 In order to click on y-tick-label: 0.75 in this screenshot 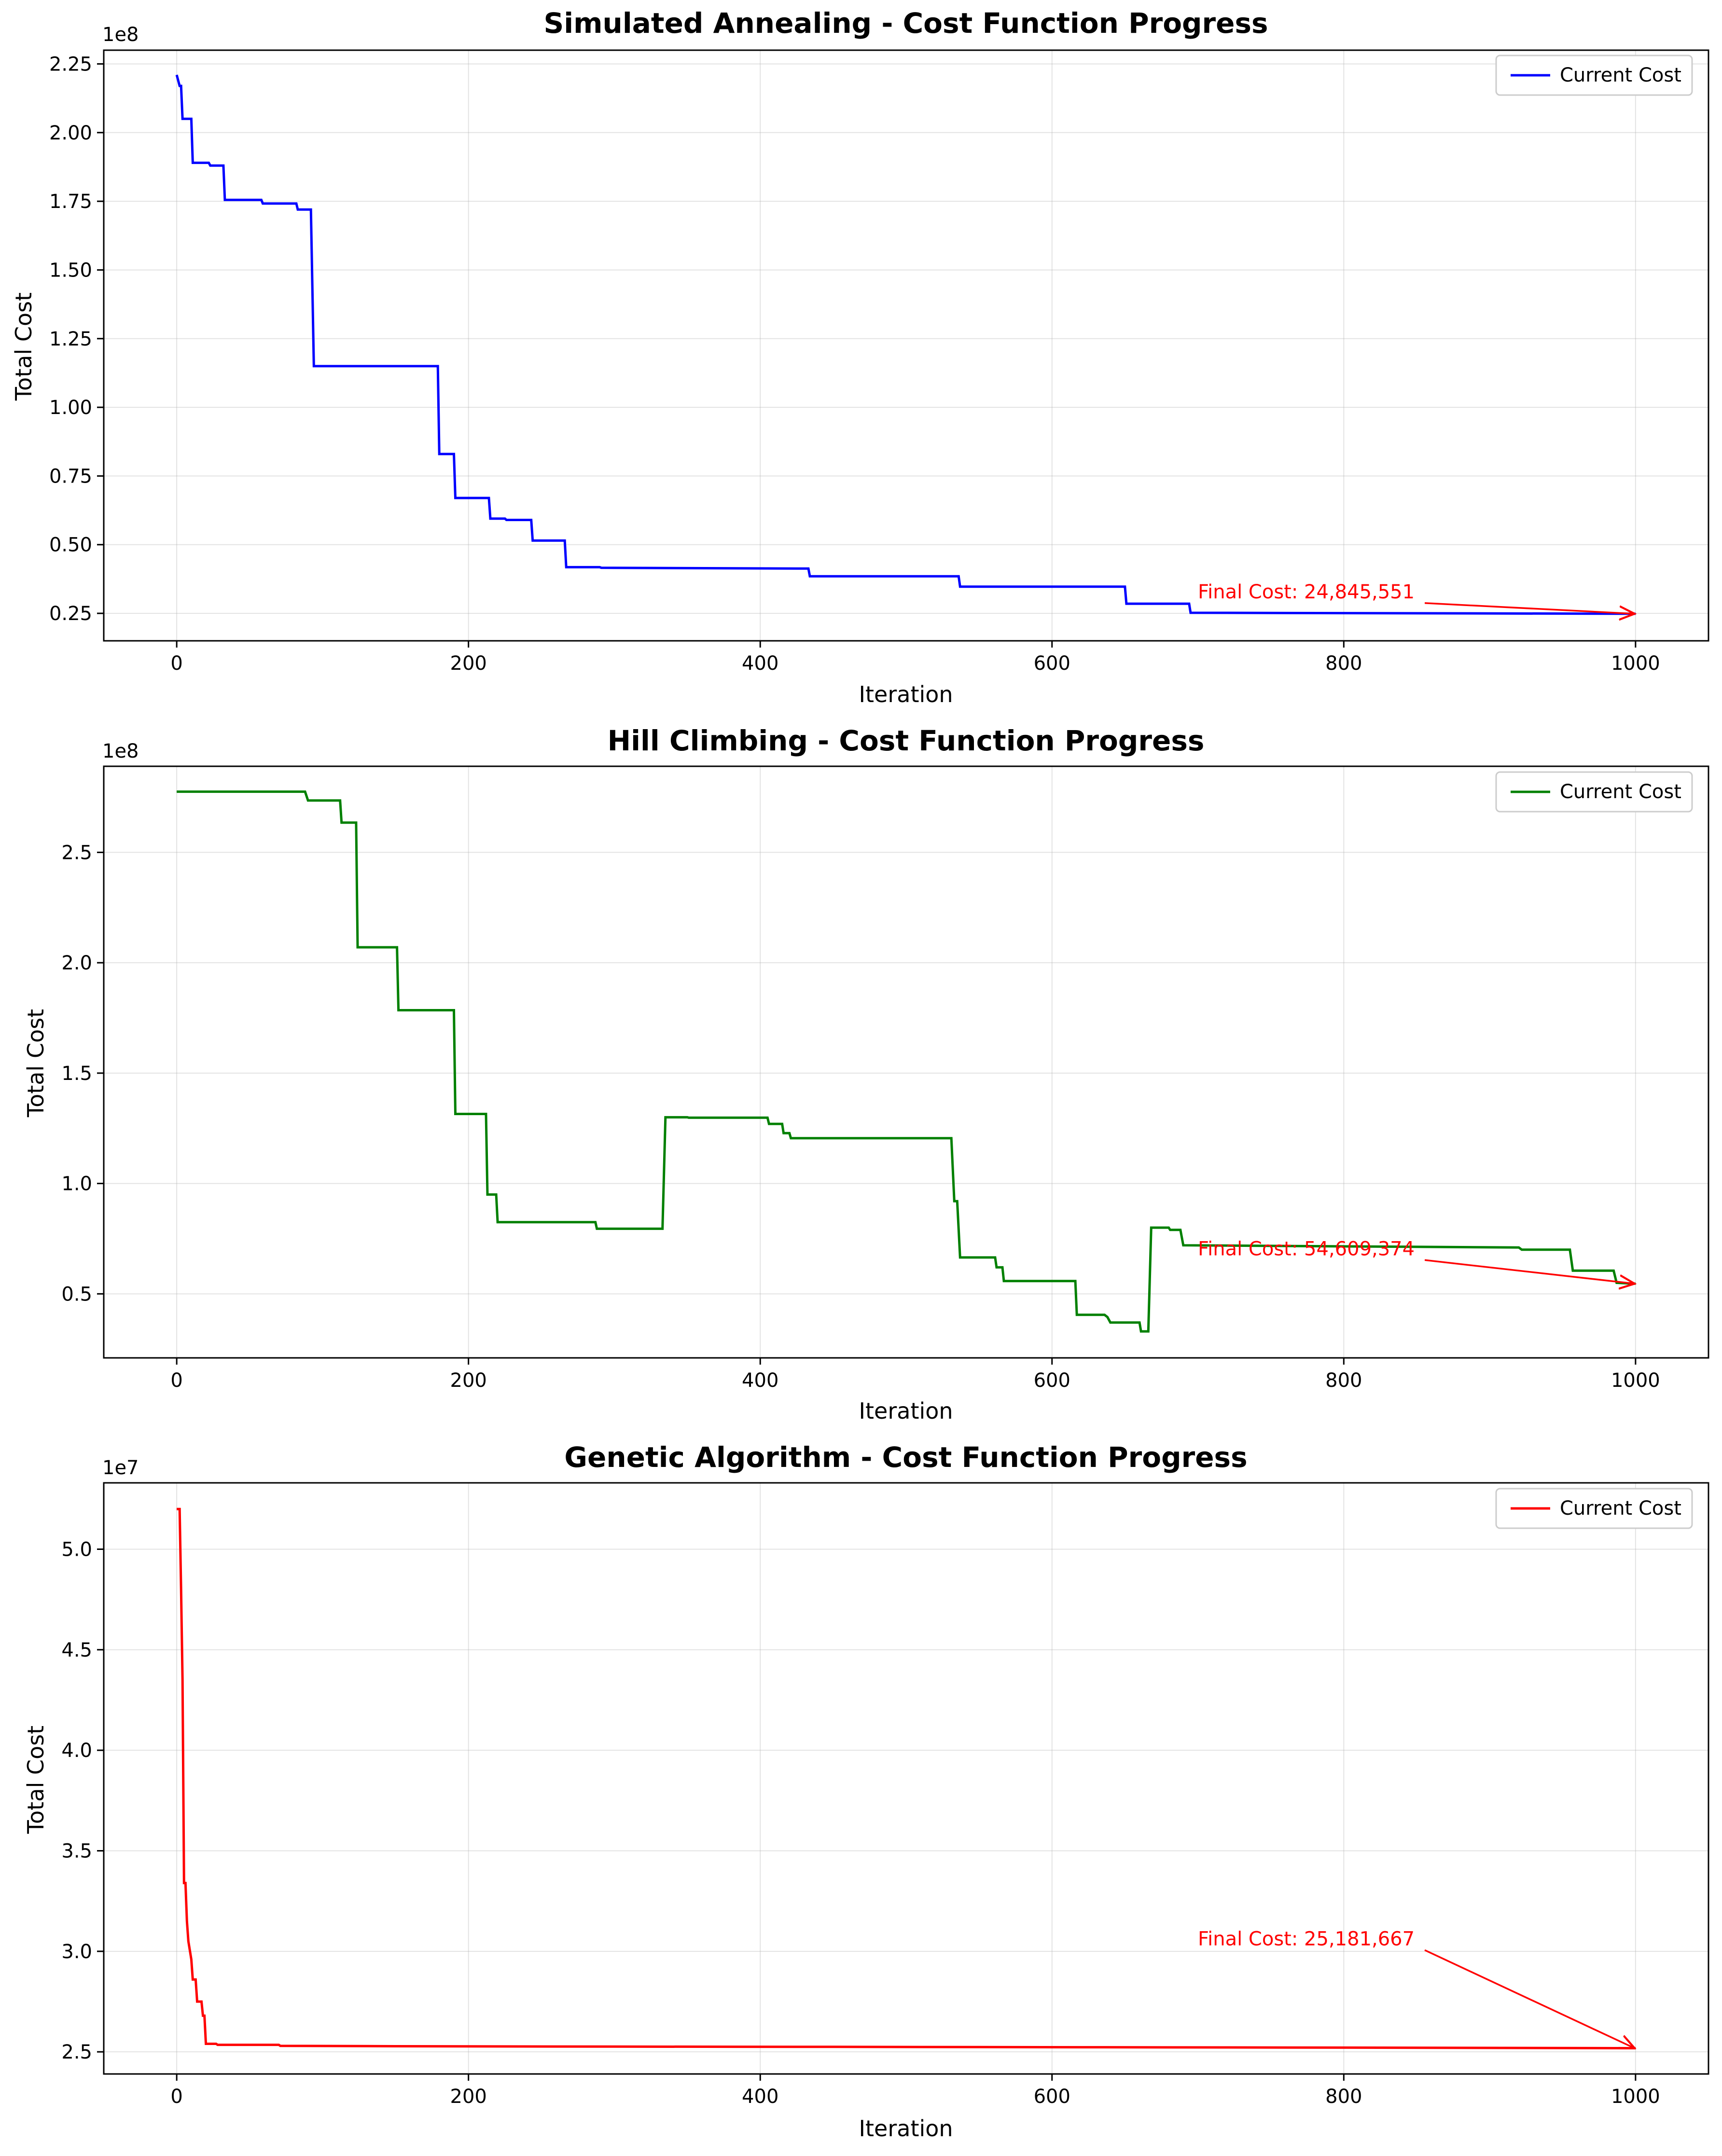, I will do `click(70, 476)`.